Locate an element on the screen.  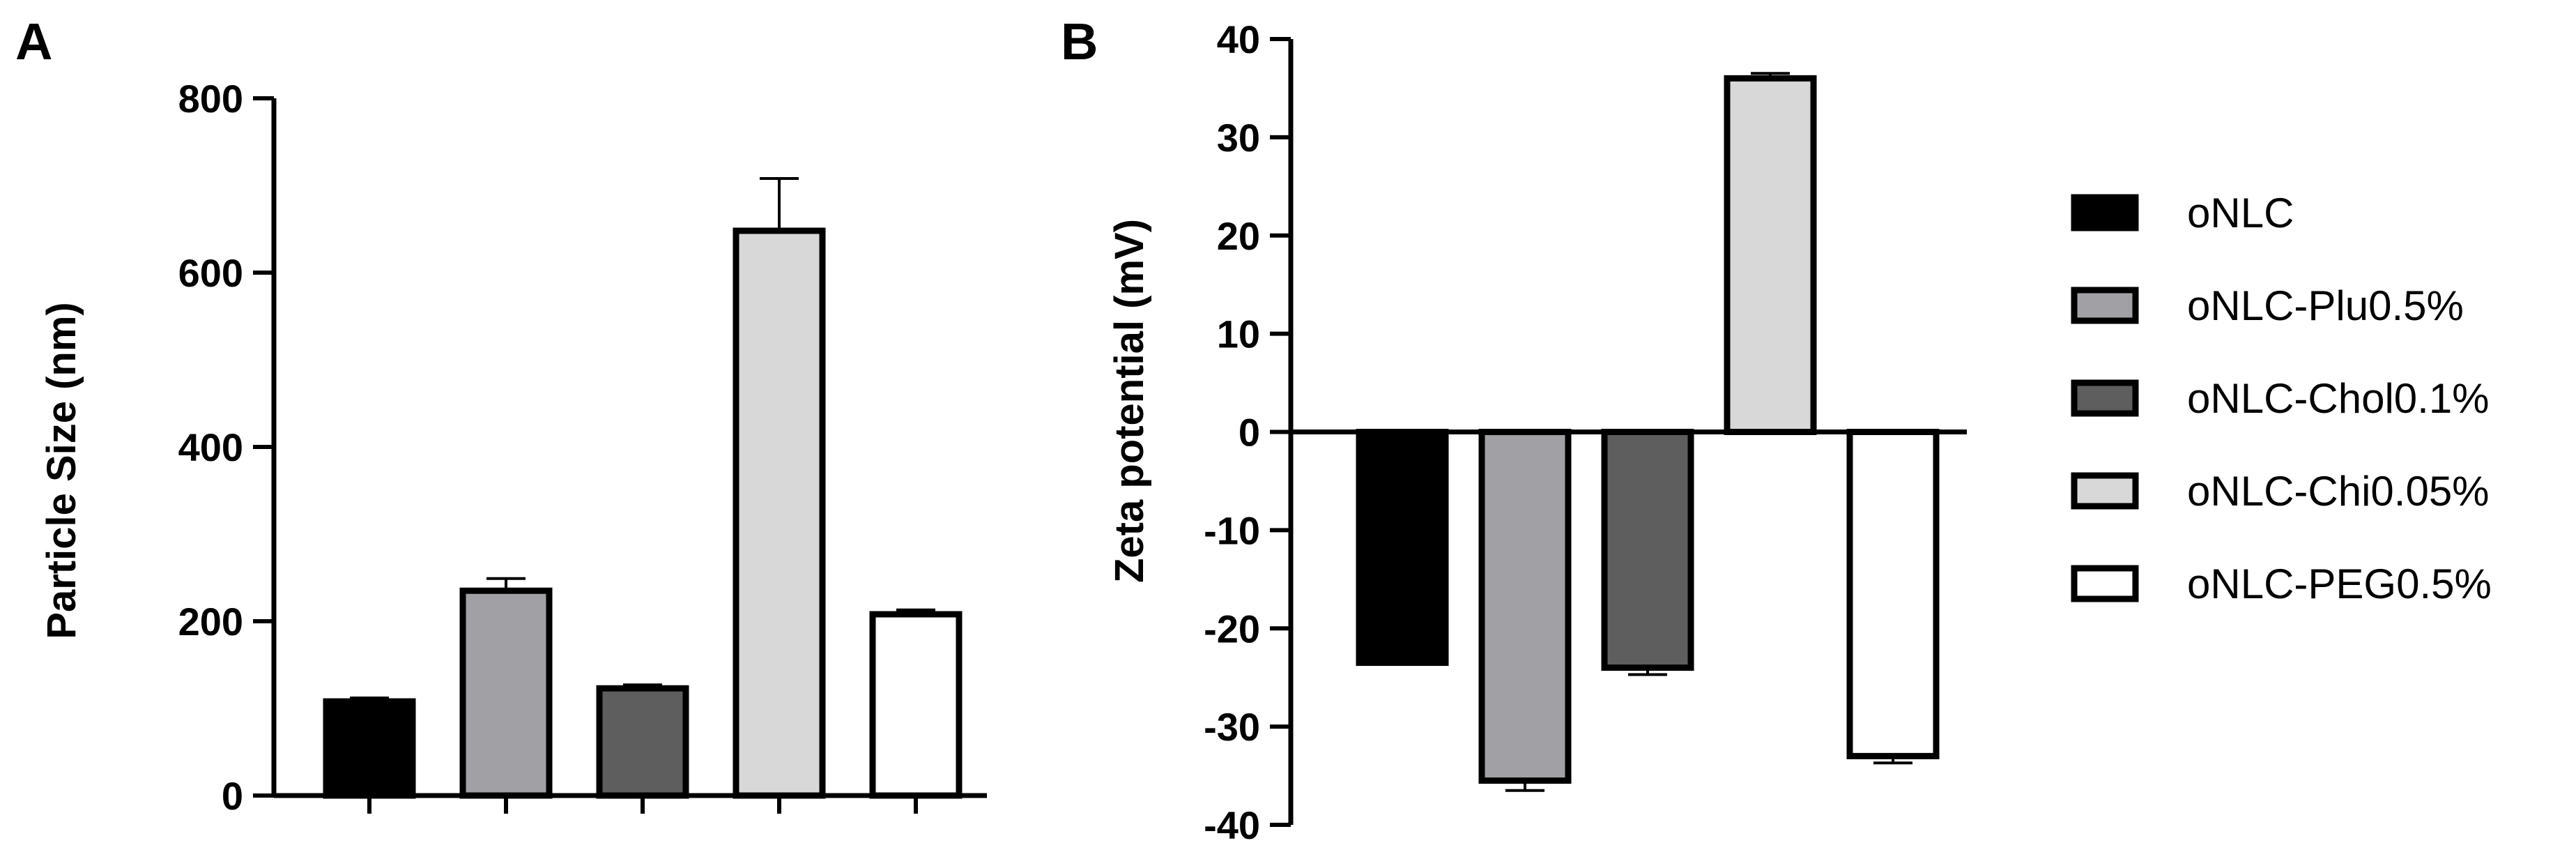
y-tick-label: 200 is located at coordinates (210, 622).